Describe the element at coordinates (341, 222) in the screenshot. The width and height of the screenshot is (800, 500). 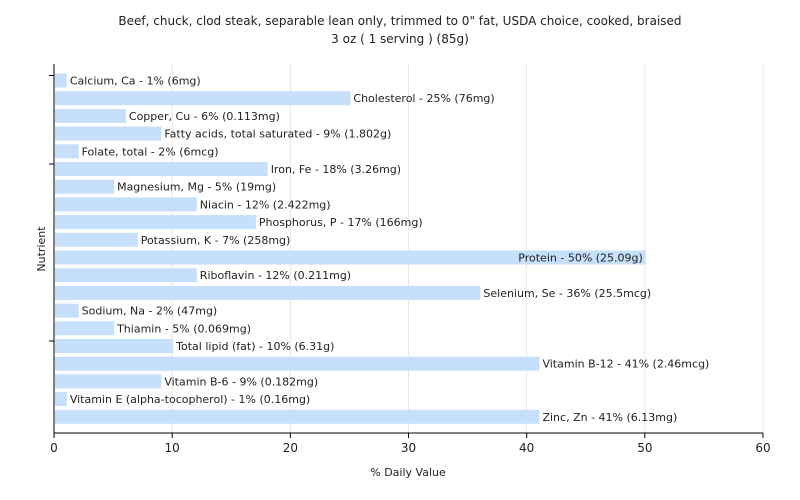
I see `bar-label: Phosphorus, P - 17% (166mg)` at that location.